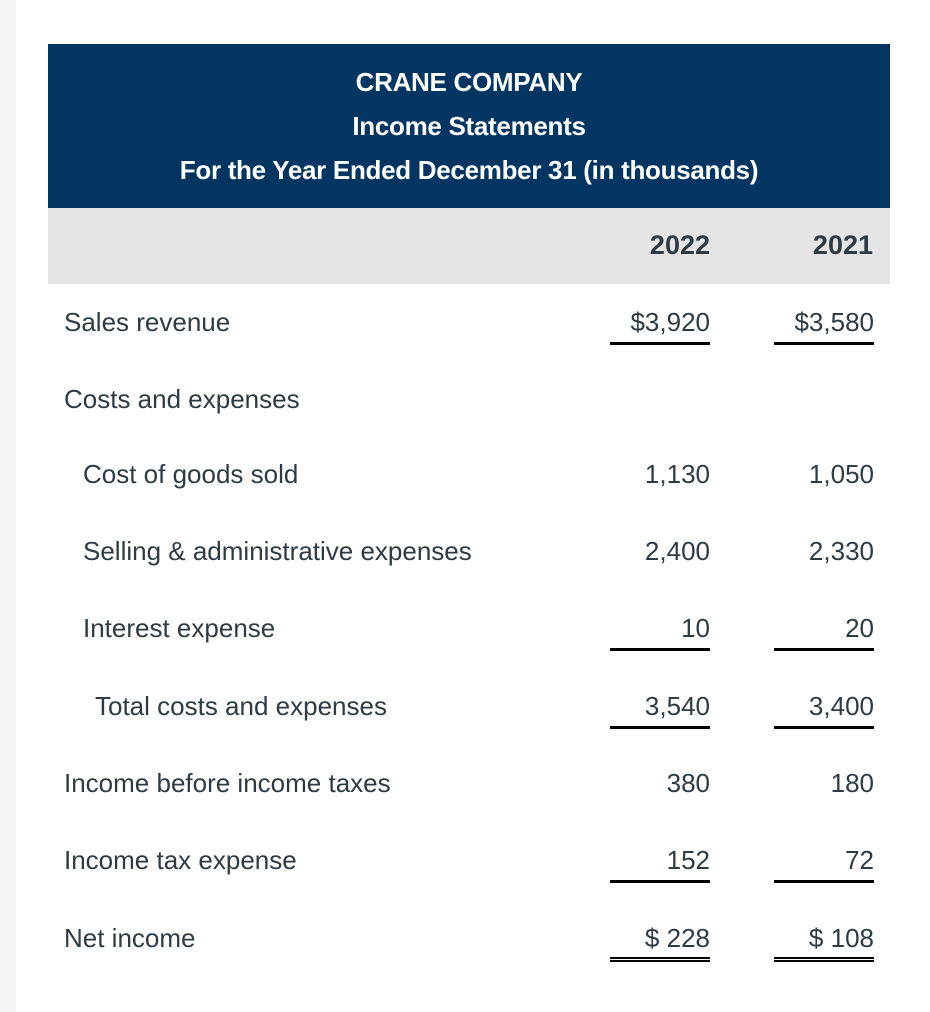 The image size is (930, 1012). I want to click on statement-title: Income Statements, so click(469, 126).